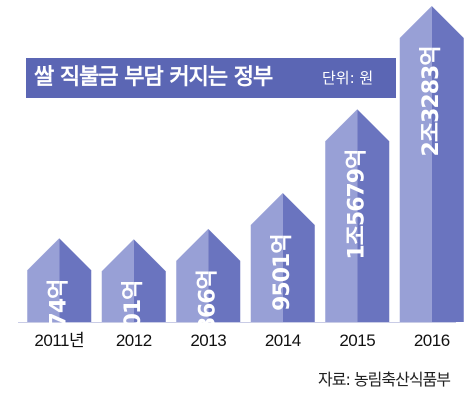 The height and width of the screenshot is (406, 474). What do you see at coordinates (357, 340) in the screenshot?
I see `category-label: 2015` at bounding box center [357, 340].